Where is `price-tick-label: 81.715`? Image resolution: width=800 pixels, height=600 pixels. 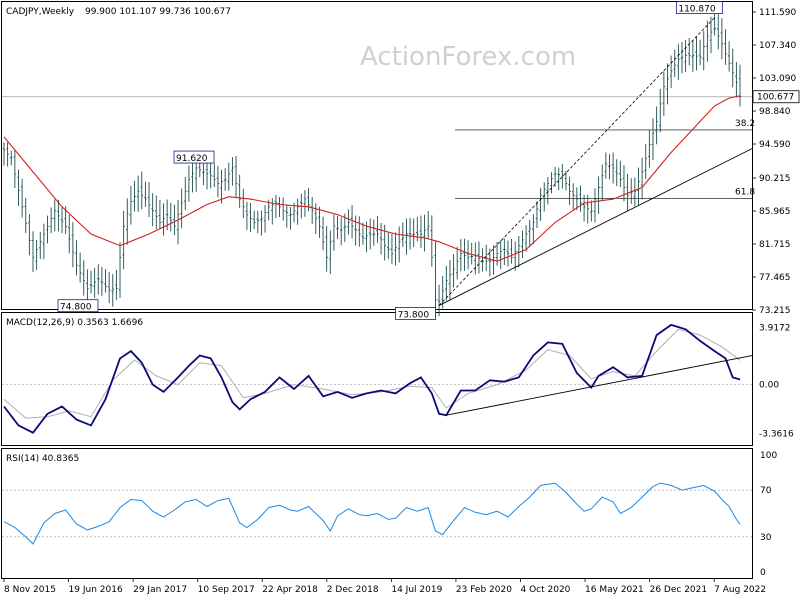
price-tick-label: 81.715 is located at coordinates (775, 245).